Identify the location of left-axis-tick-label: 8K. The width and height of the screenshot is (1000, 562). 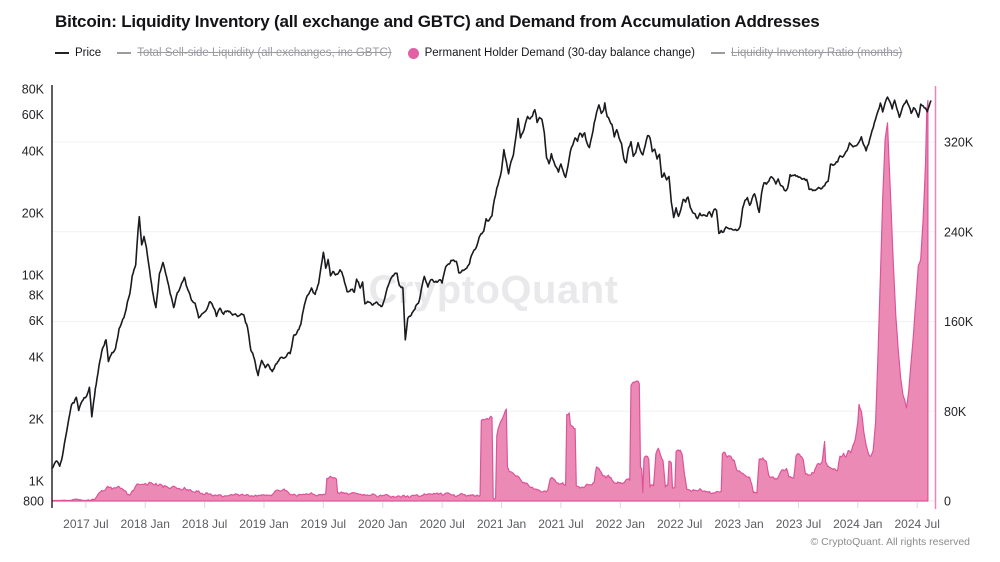
(37, 296).